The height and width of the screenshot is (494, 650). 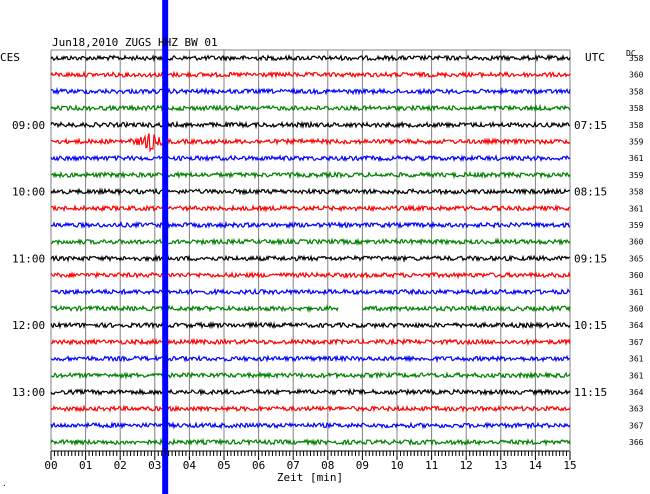 What do you see at coordinates (636, 409) in the screenshot?
I see `dc-offset-value: 363` at bounding box center [636, 409].